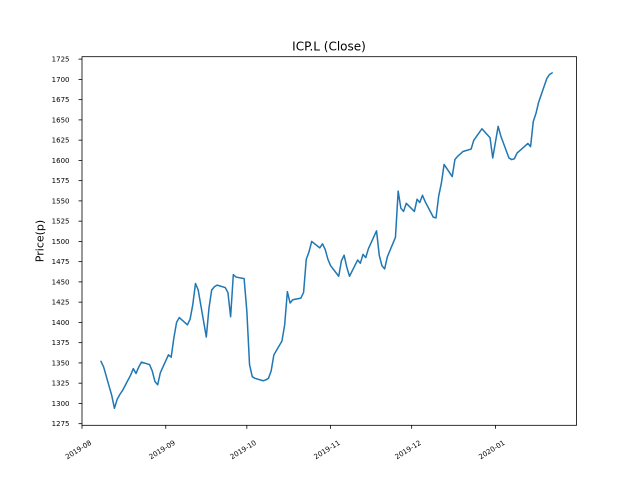 Image resolution: width=640 pixels, height=480 pixels. Describe the element at coordinates (491, 450) in the screenshot. I see `x-tick-label: 2020-01` at that location.